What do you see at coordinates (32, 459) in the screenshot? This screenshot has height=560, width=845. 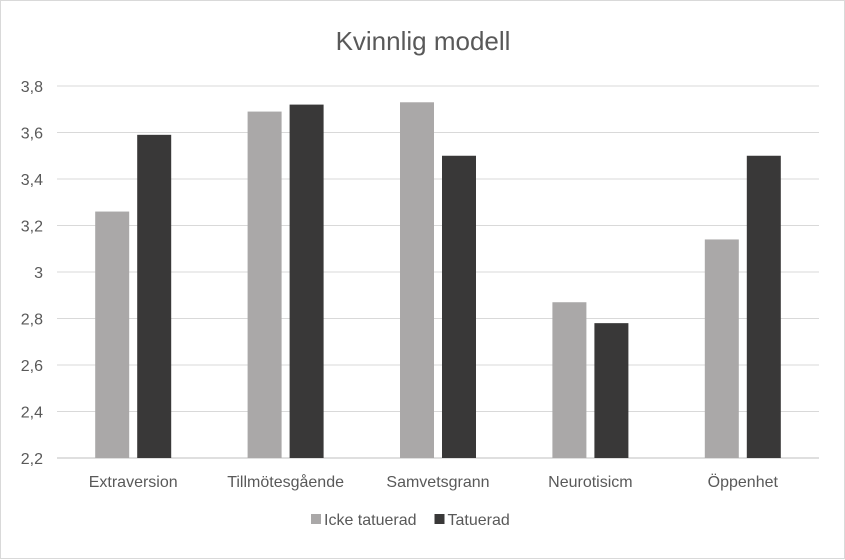 I see `y-tick-label: 2,2` at bounding box center [32, 459].